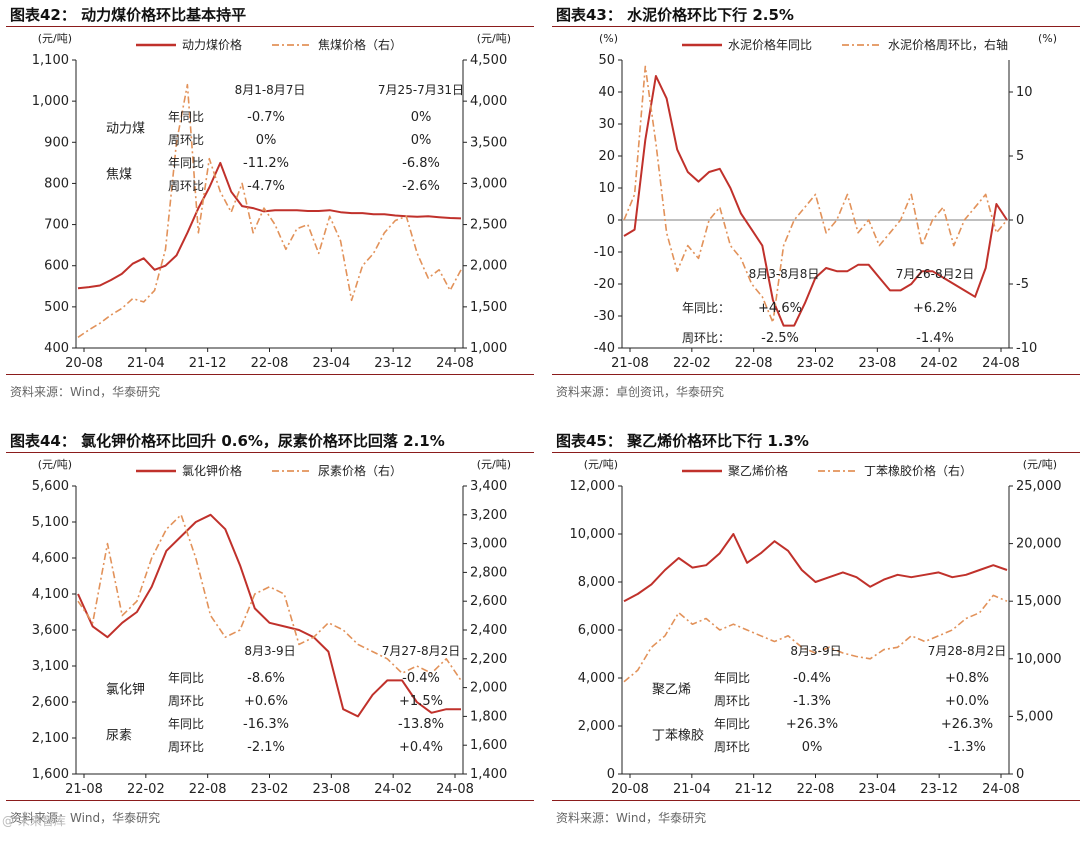 This screenshot has width=1080, height=847. What do you see at coordinates (935, 274) in the screenshot?
I see `table-header: 7月26-8月2日` at bounding box center [935, 274].